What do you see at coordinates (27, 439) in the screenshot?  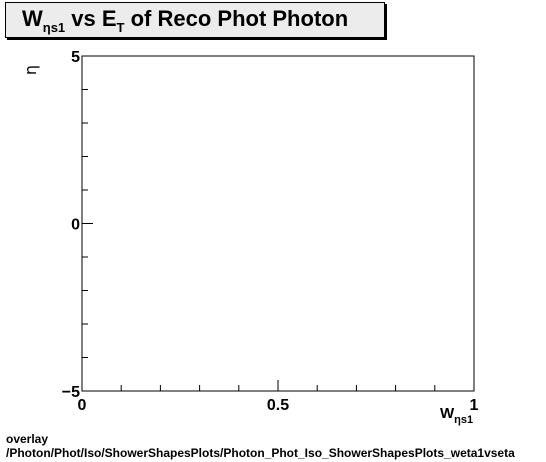 I see `footer-overlay-label: overlay` at bounding box center [27, 439].